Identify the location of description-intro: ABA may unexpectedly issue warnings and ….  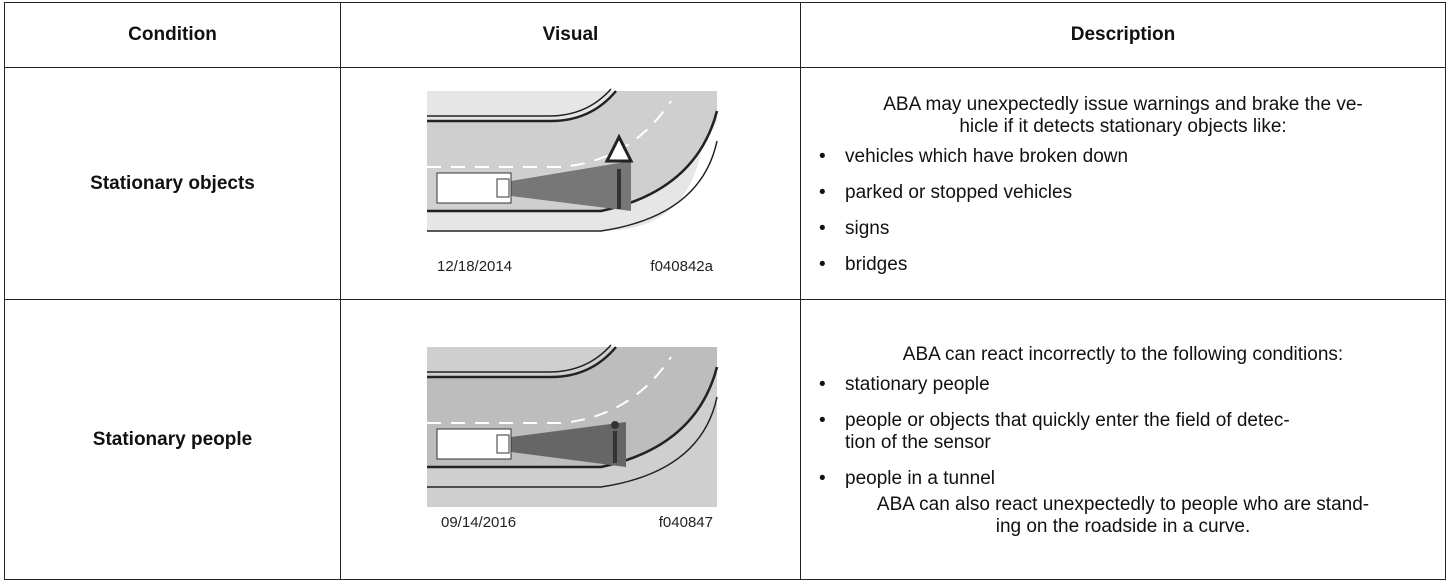
(1123, 115).